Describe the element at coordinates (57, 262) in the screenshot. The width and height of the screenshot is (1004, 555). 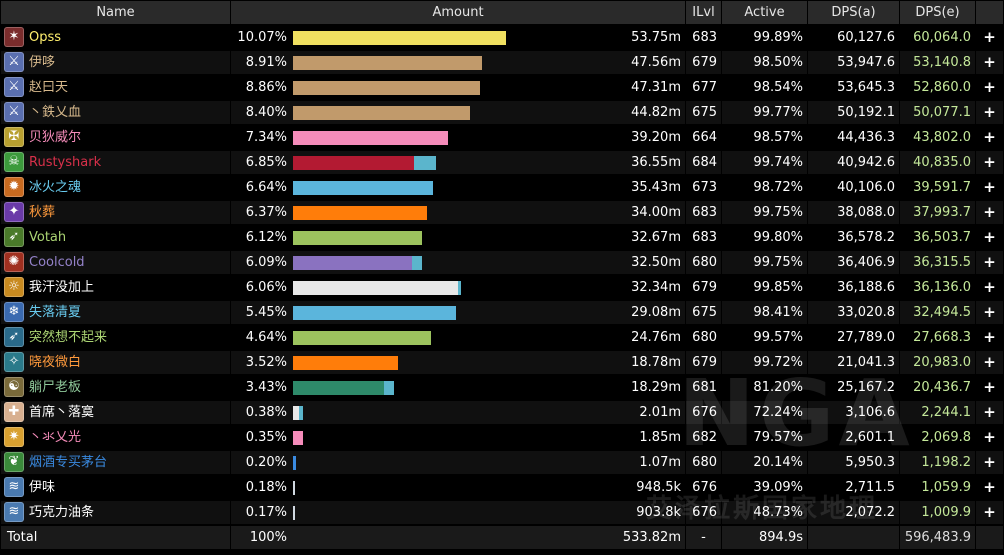
I see `player-name: Coolcold` at that location.